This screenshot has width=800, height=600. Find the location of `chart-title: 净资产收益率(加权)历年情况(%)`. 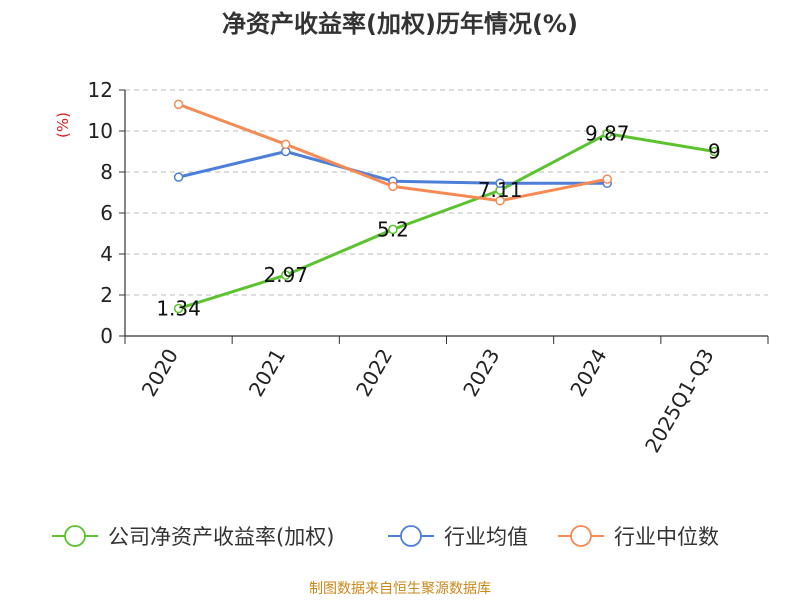

chart-title: 净资产收益率(加权)历年情况(%) is located at coordinates (400, 24).